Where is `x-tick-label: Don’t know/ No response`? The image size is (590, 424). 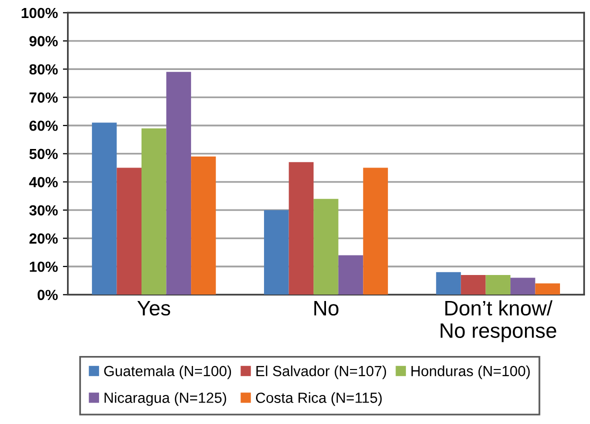
x-tick-label: Don’t know/ No response is located at coordinates (498, 321).